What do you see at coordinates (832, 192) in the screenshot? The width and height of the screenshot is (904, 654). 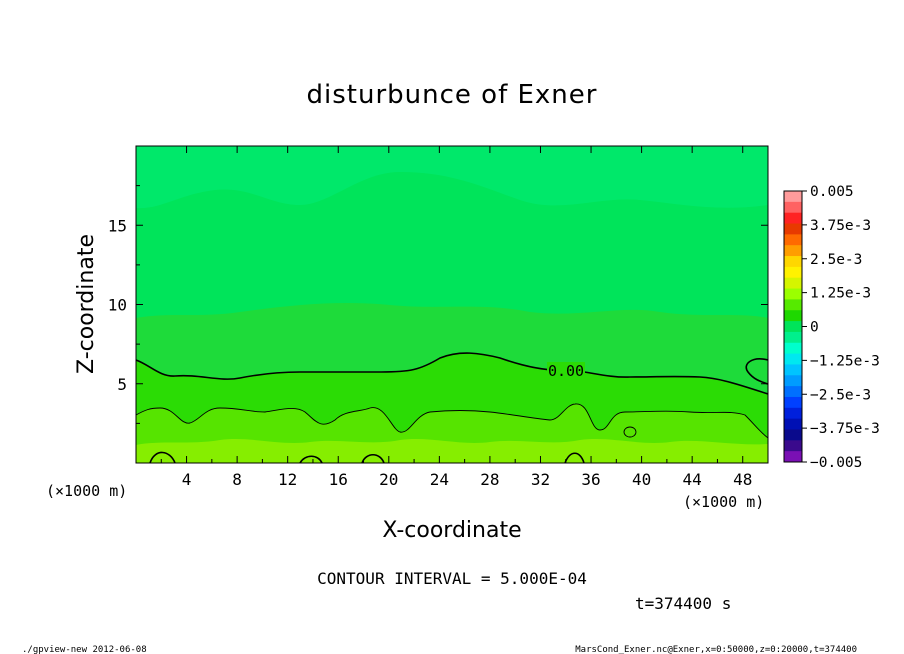 I see `colorbar-label: 0.005` at bounding box center [832, 192].